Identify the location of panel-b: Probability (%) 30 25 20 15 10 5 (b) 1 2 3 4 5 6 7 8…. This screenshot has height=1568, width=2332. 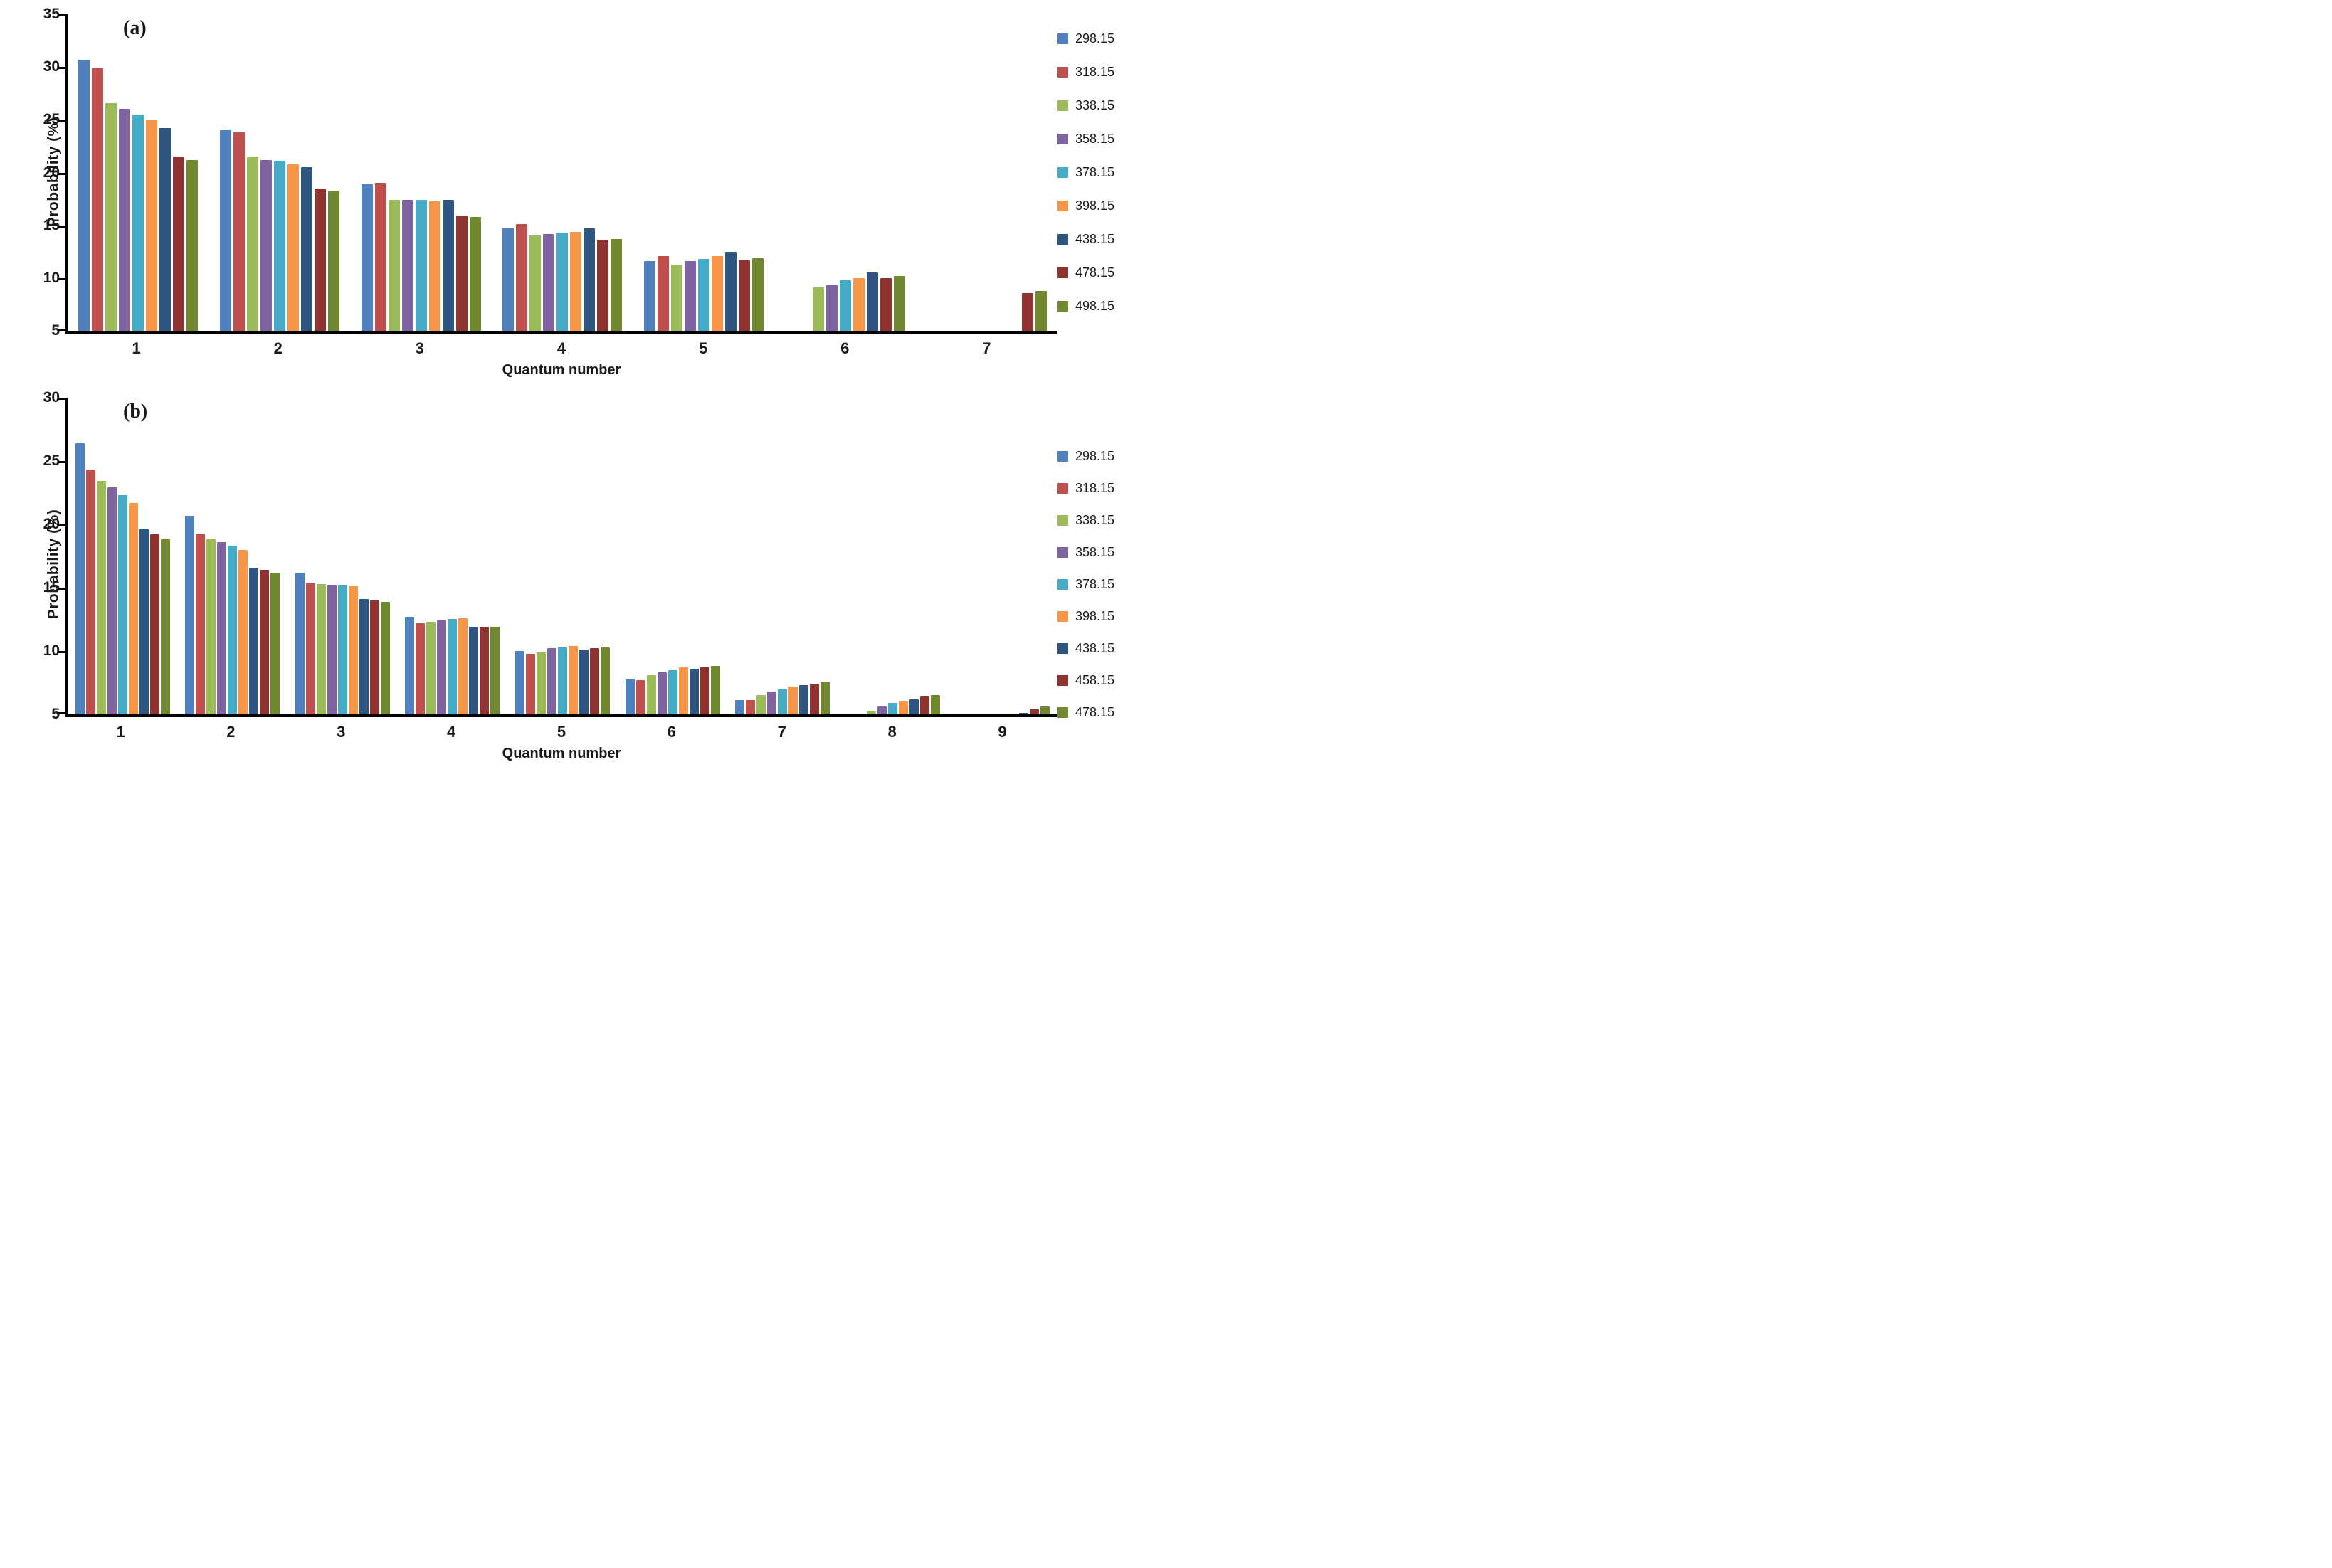
(583, 586).